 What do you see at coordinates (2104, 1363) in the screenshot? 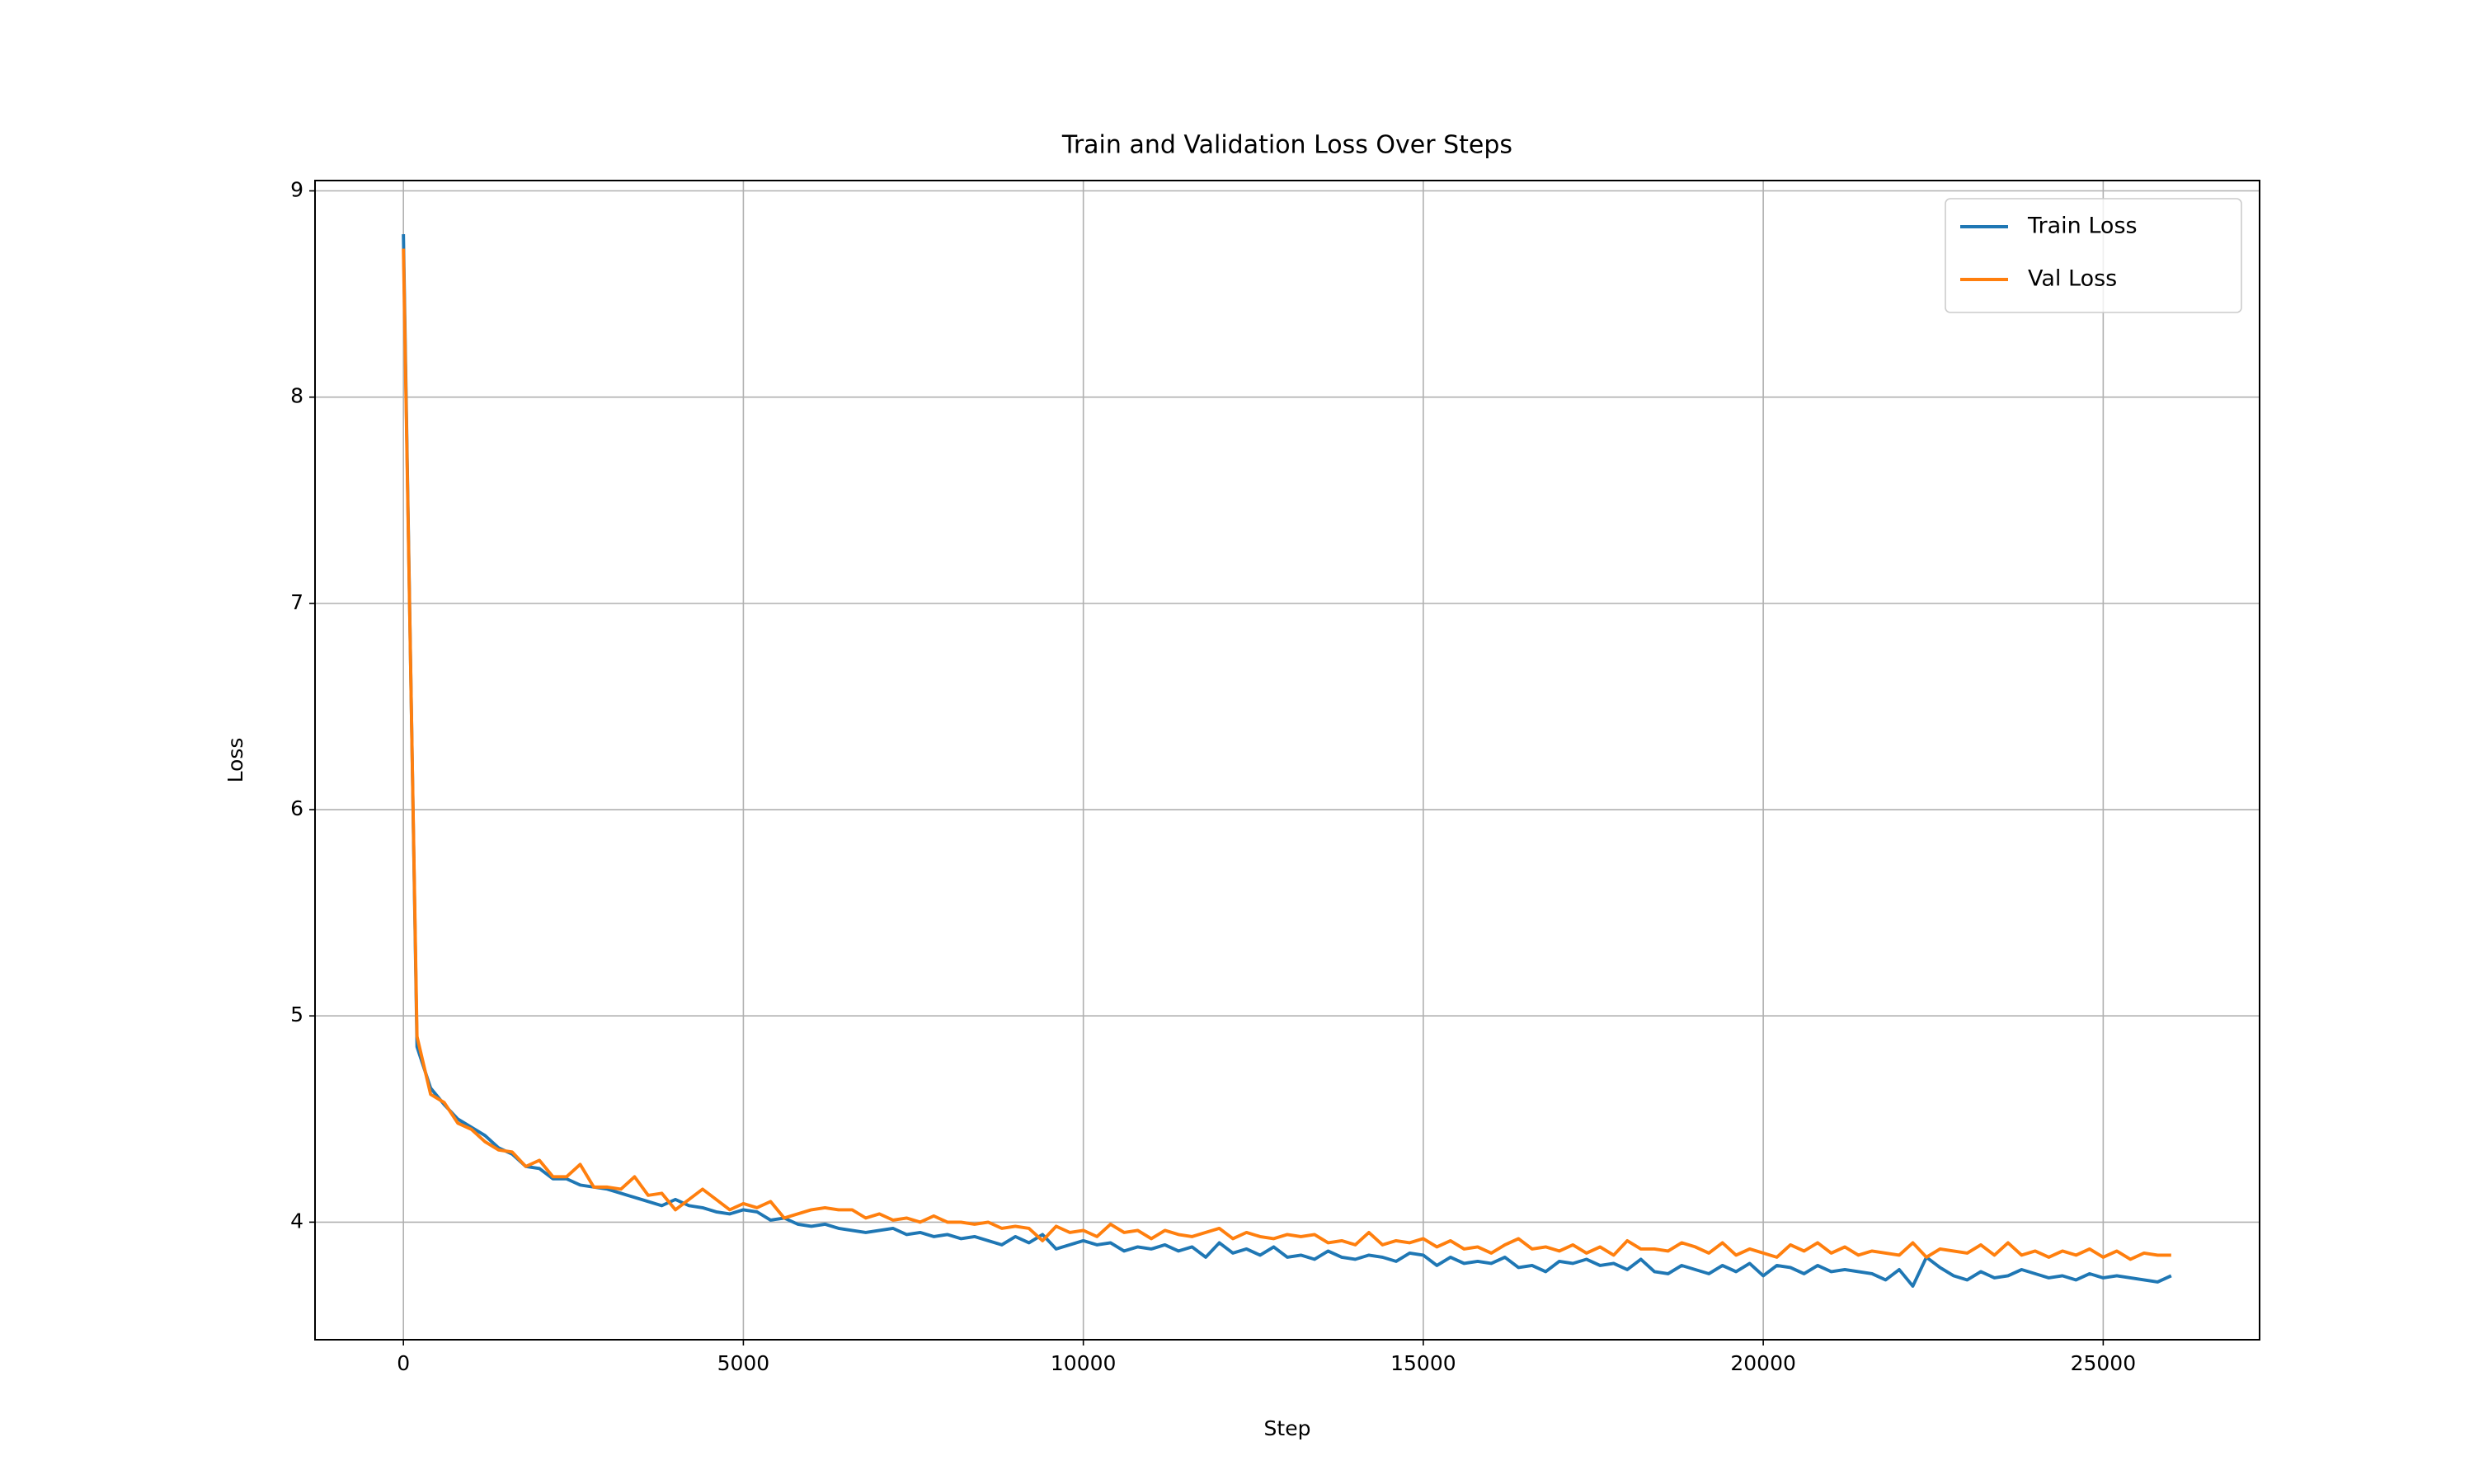
I see `x-tick-label: 25000` at bounding box center [2104, 1363].